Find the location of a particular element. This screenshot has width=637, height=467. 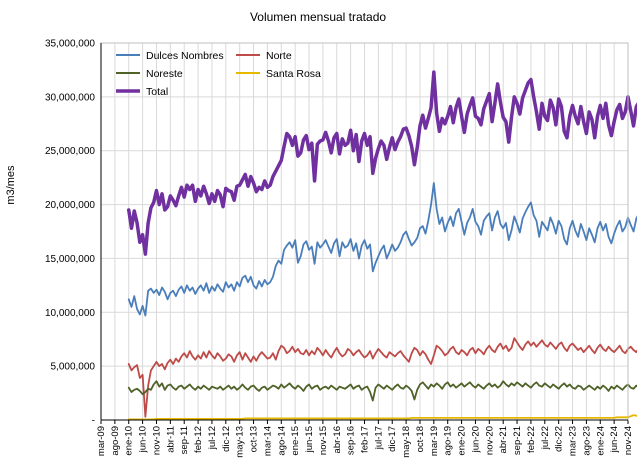

x-tick-label: jun-10 is located at coordinates (143, 439).